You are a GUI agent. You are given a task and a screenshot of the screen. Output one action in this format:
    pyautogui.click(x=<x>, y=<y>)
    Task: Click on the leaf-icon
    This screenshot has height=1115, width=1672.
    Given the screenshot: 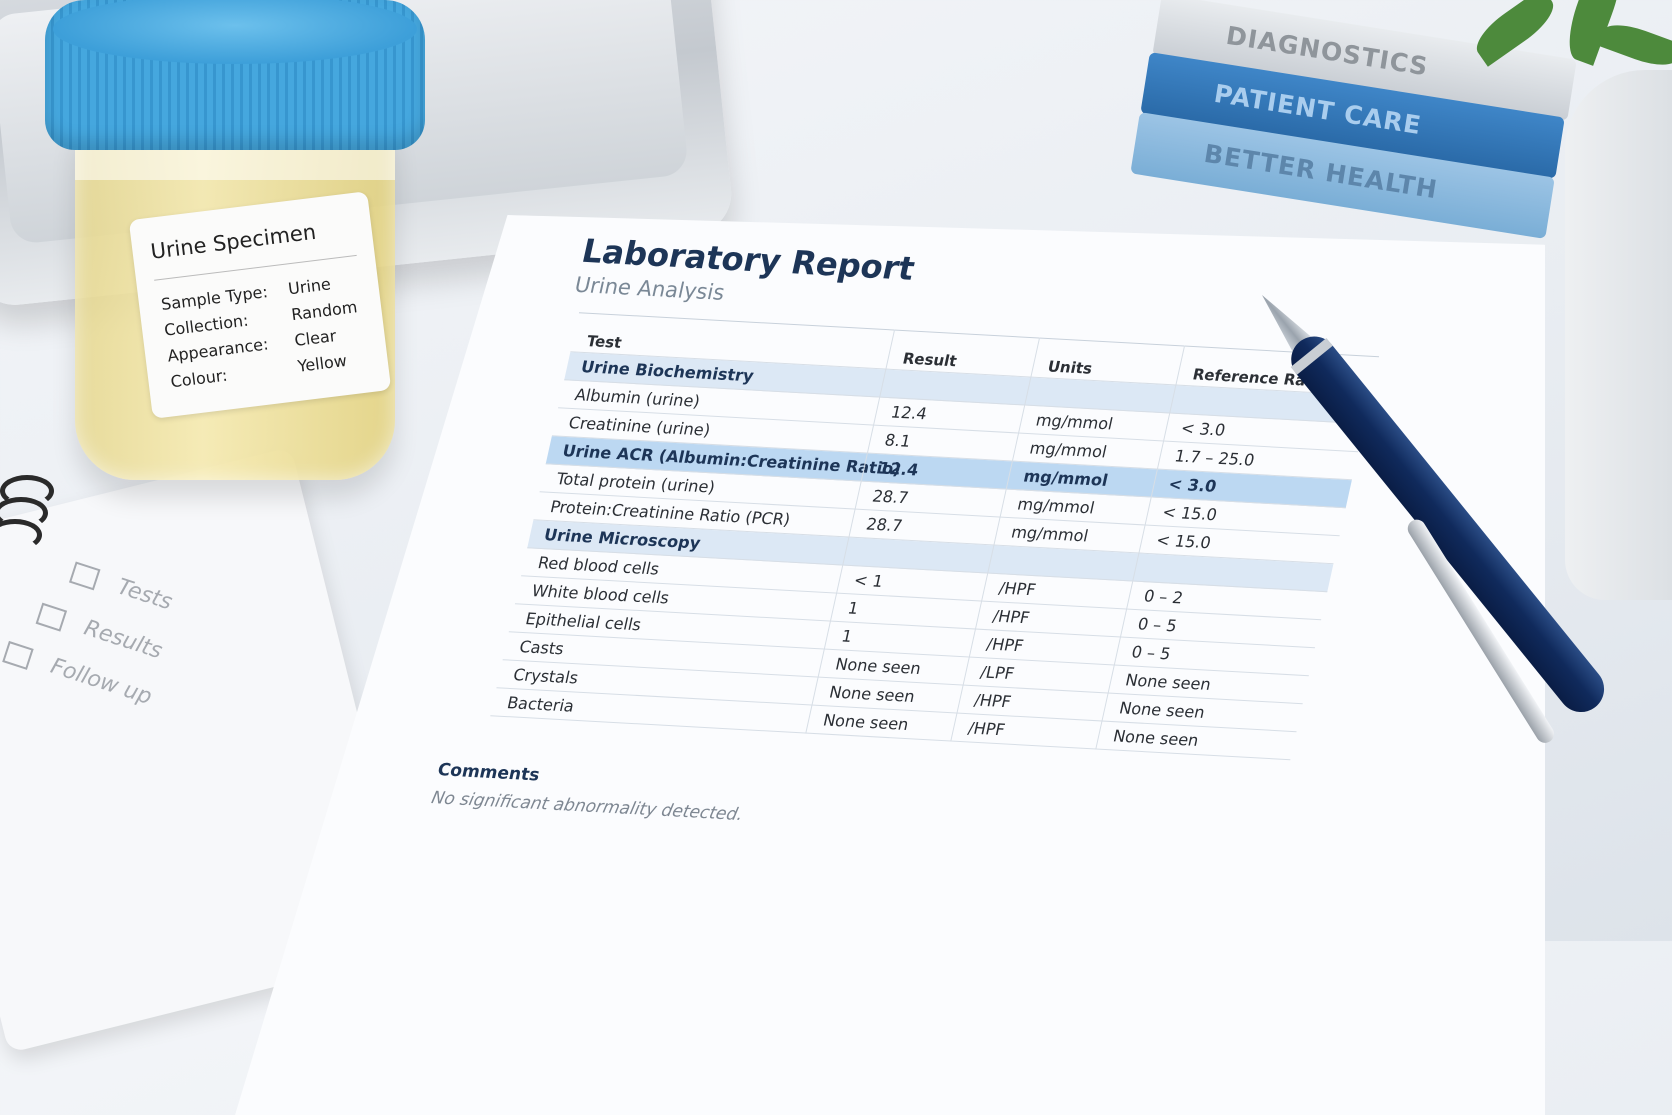 What is the action you would take?
    pyautogui.click(x=1634, y=45)
    